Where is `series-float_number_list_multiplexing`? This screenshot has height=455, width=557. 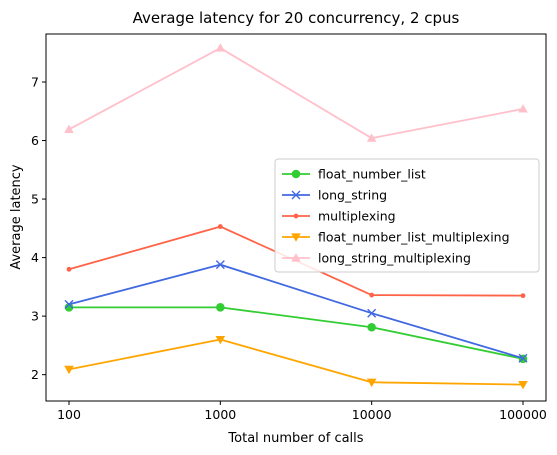
series-float_number_list_multiplexing is located at coordinates (296, 362).